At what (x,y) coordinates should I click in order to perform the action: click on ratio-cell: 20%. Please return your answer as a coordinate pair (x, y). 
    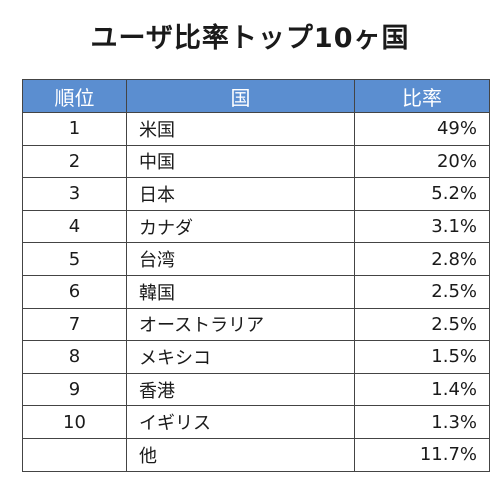
    Looking at the image, I should click on (422, 161).